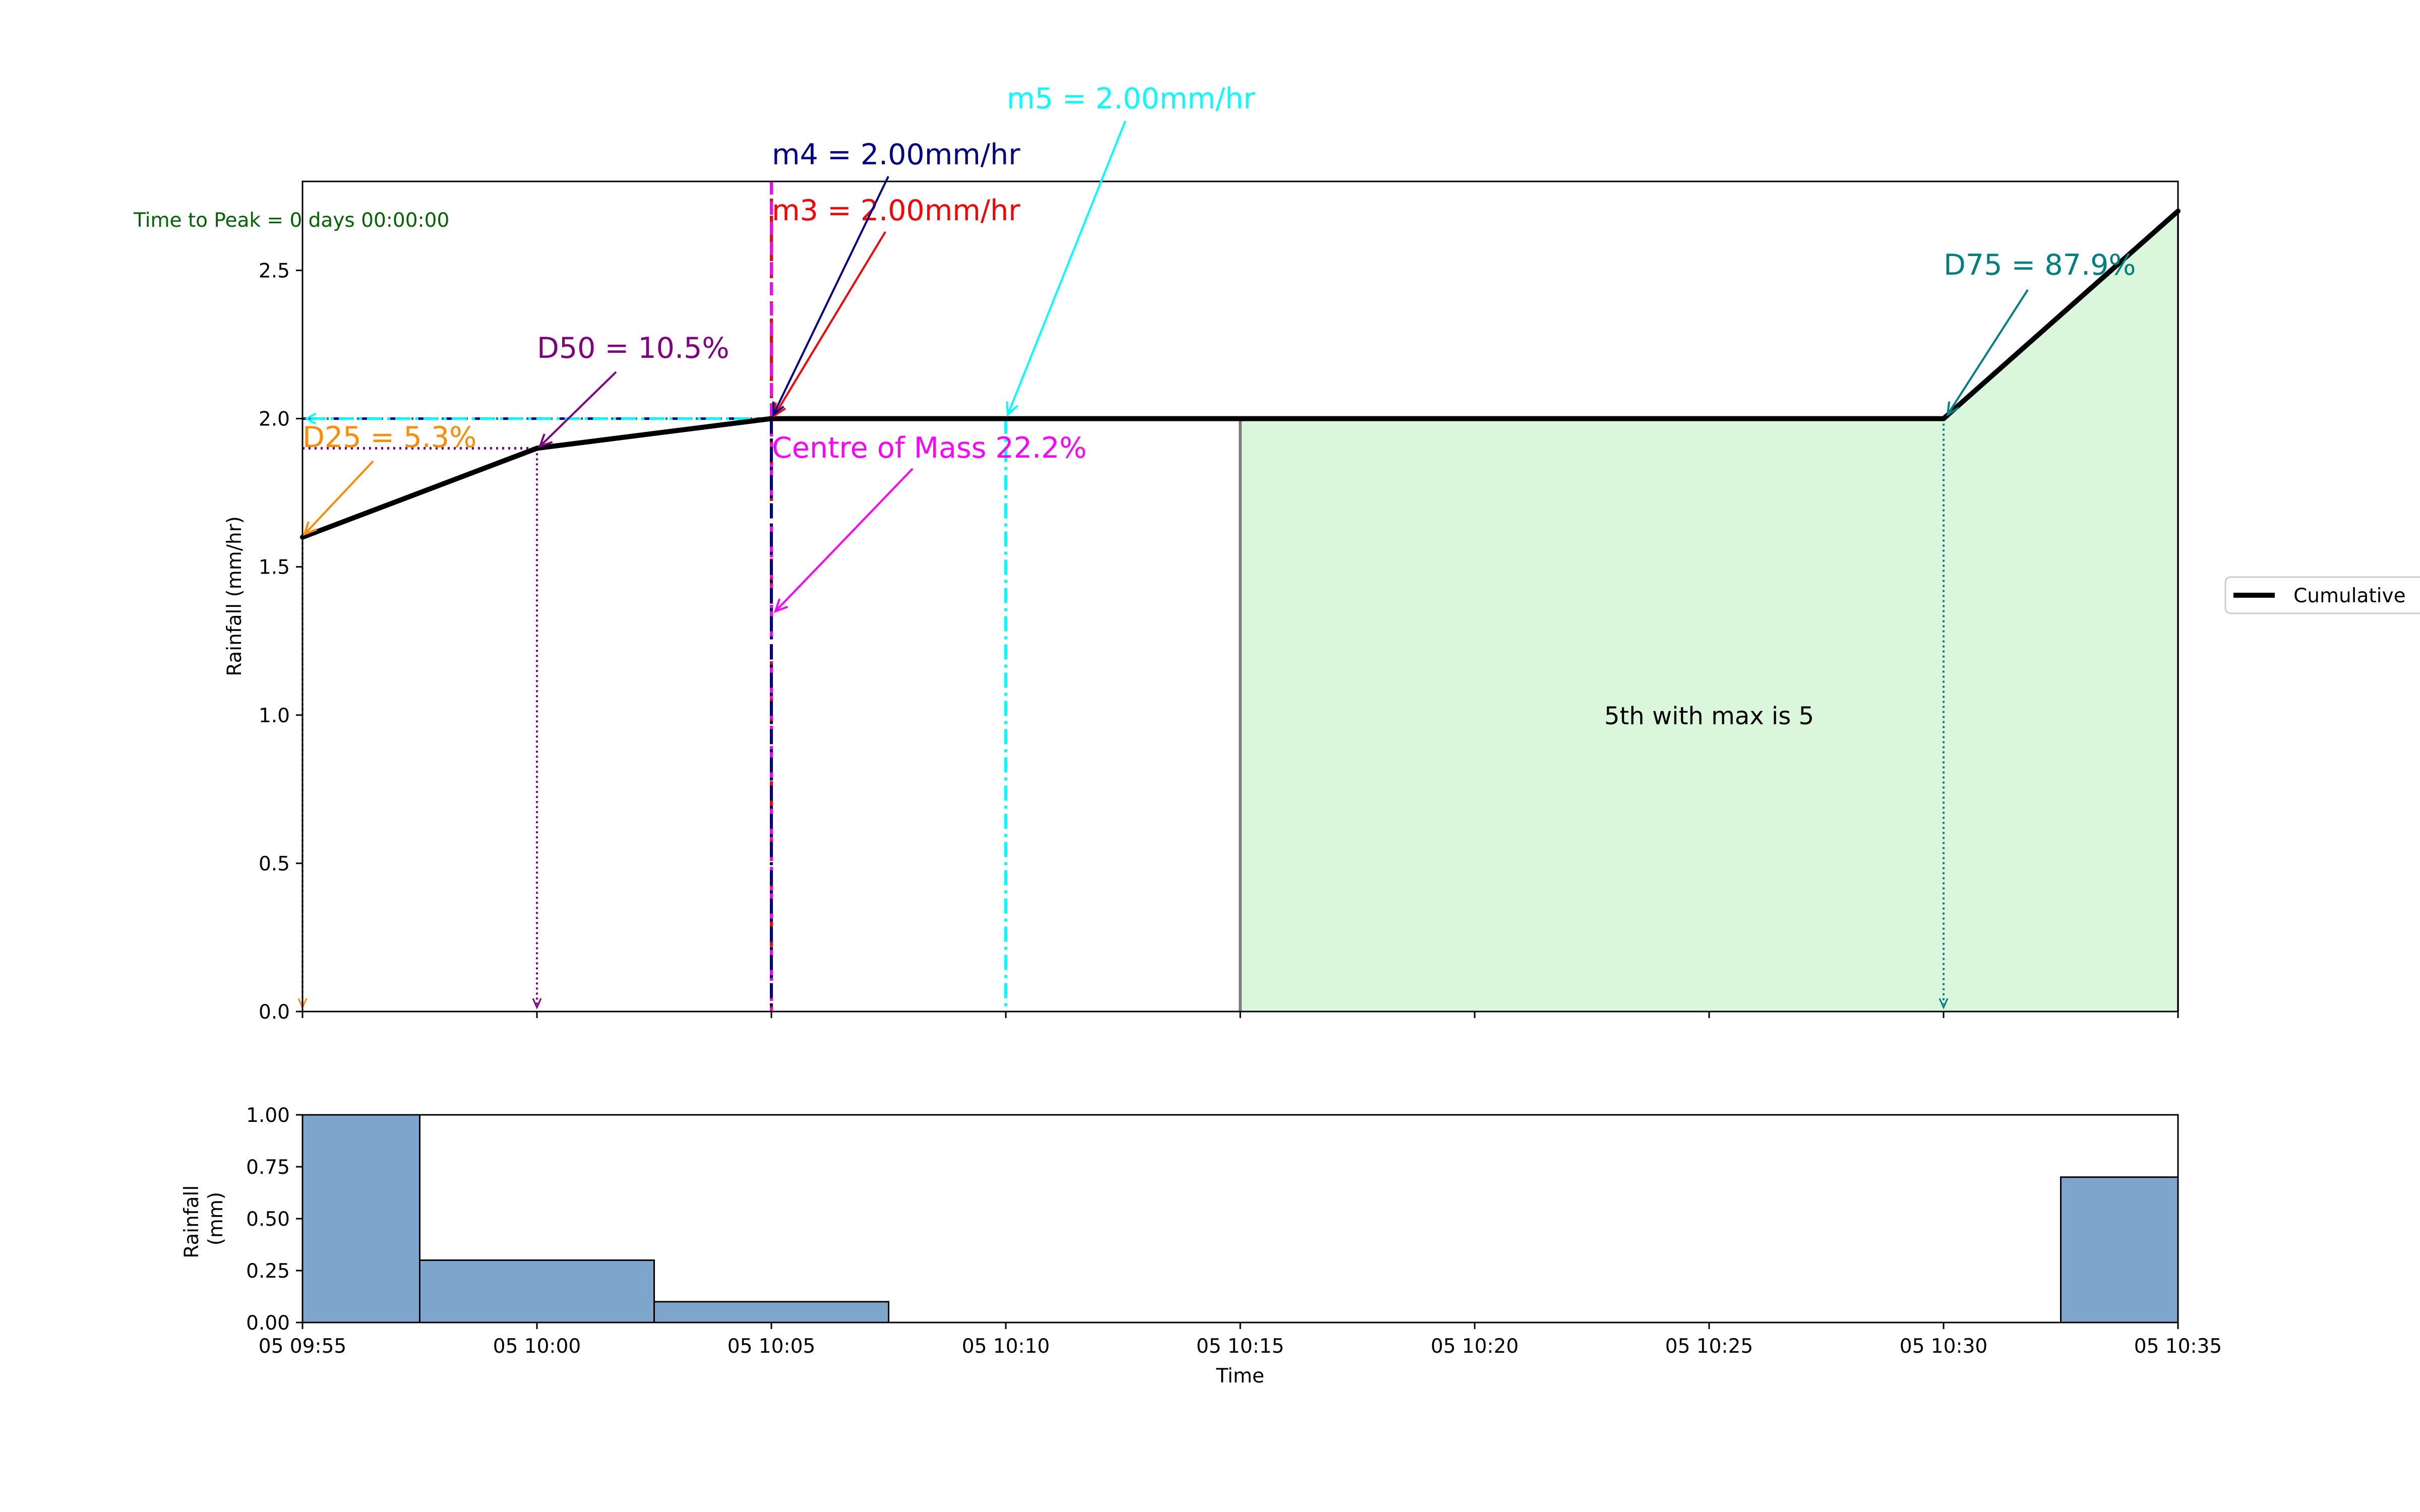 The height and width of the screenshot is (1512, 2420). Describe the element at coordinates (1240, 1219) in the screenshot. I see `bars-layer` at that location.